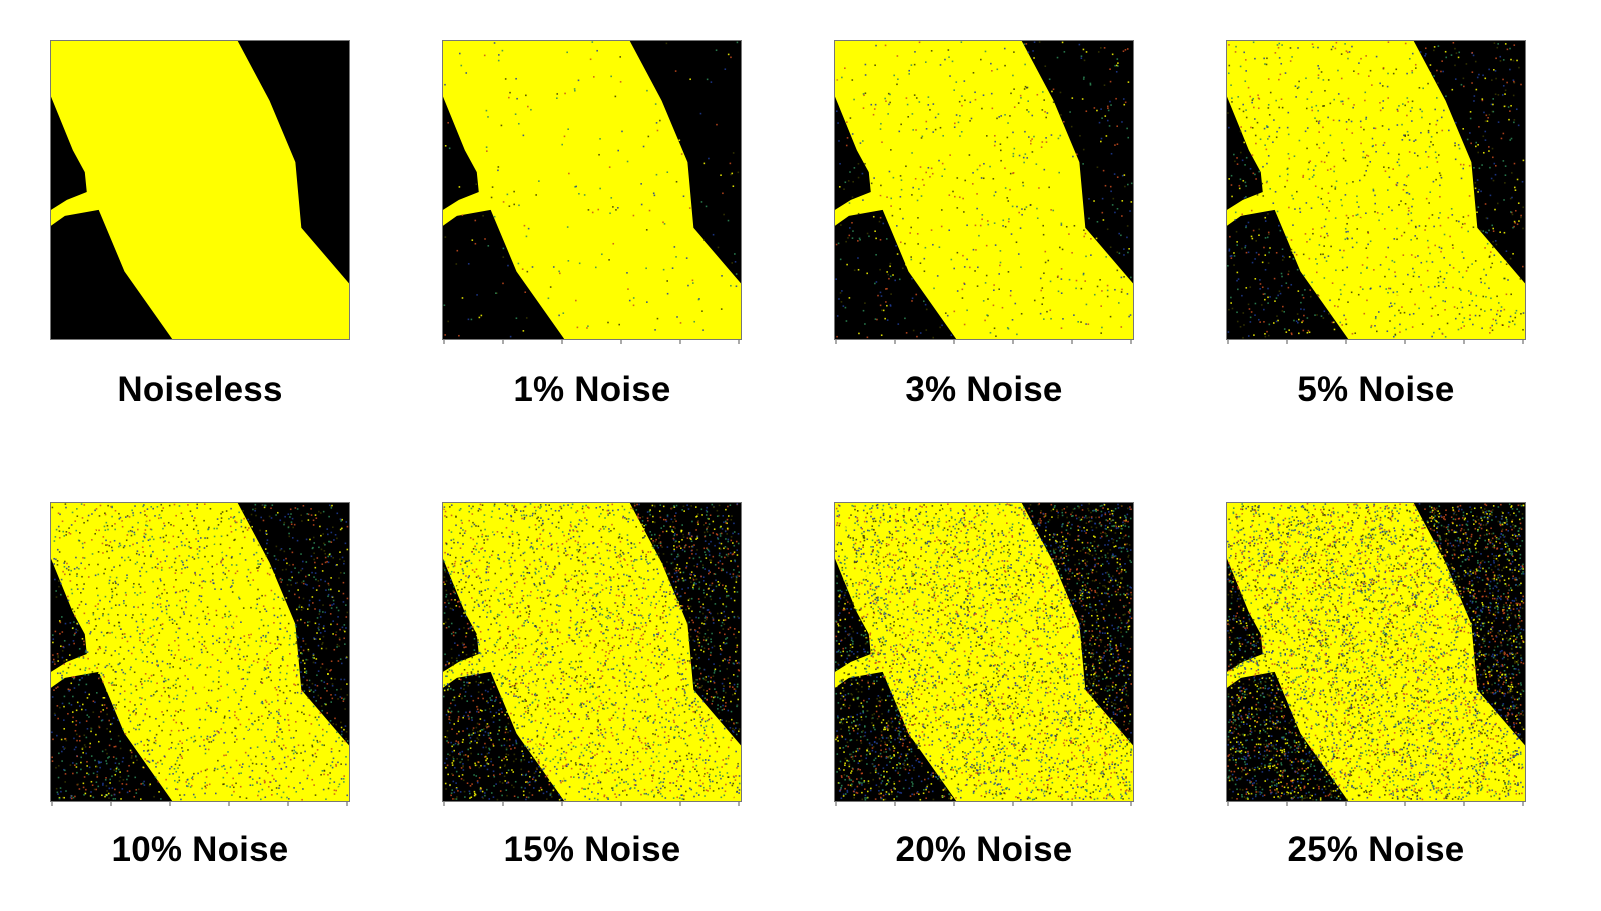 This screenshot has height=911, width=1601. I want to click on panel-caption: 5% Noise, so click(1376, 390).